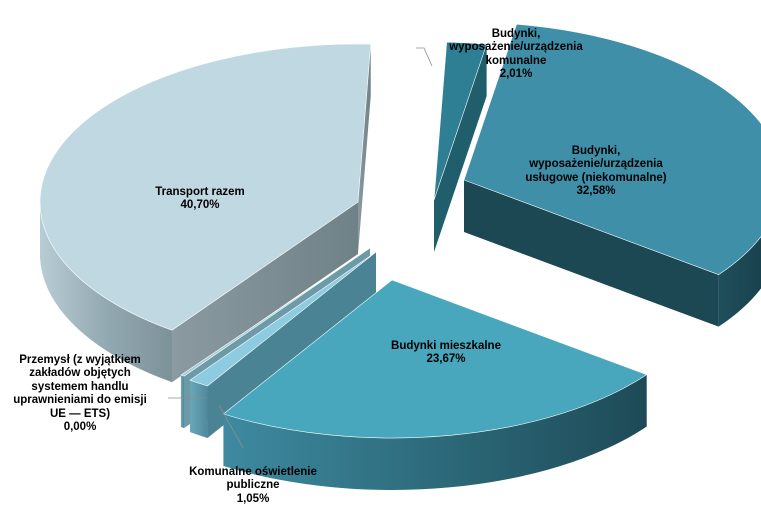  Describe the element at coordinates (424, 57) in the screenshot. I see `leader-line-budynki-komunalne` at that location.